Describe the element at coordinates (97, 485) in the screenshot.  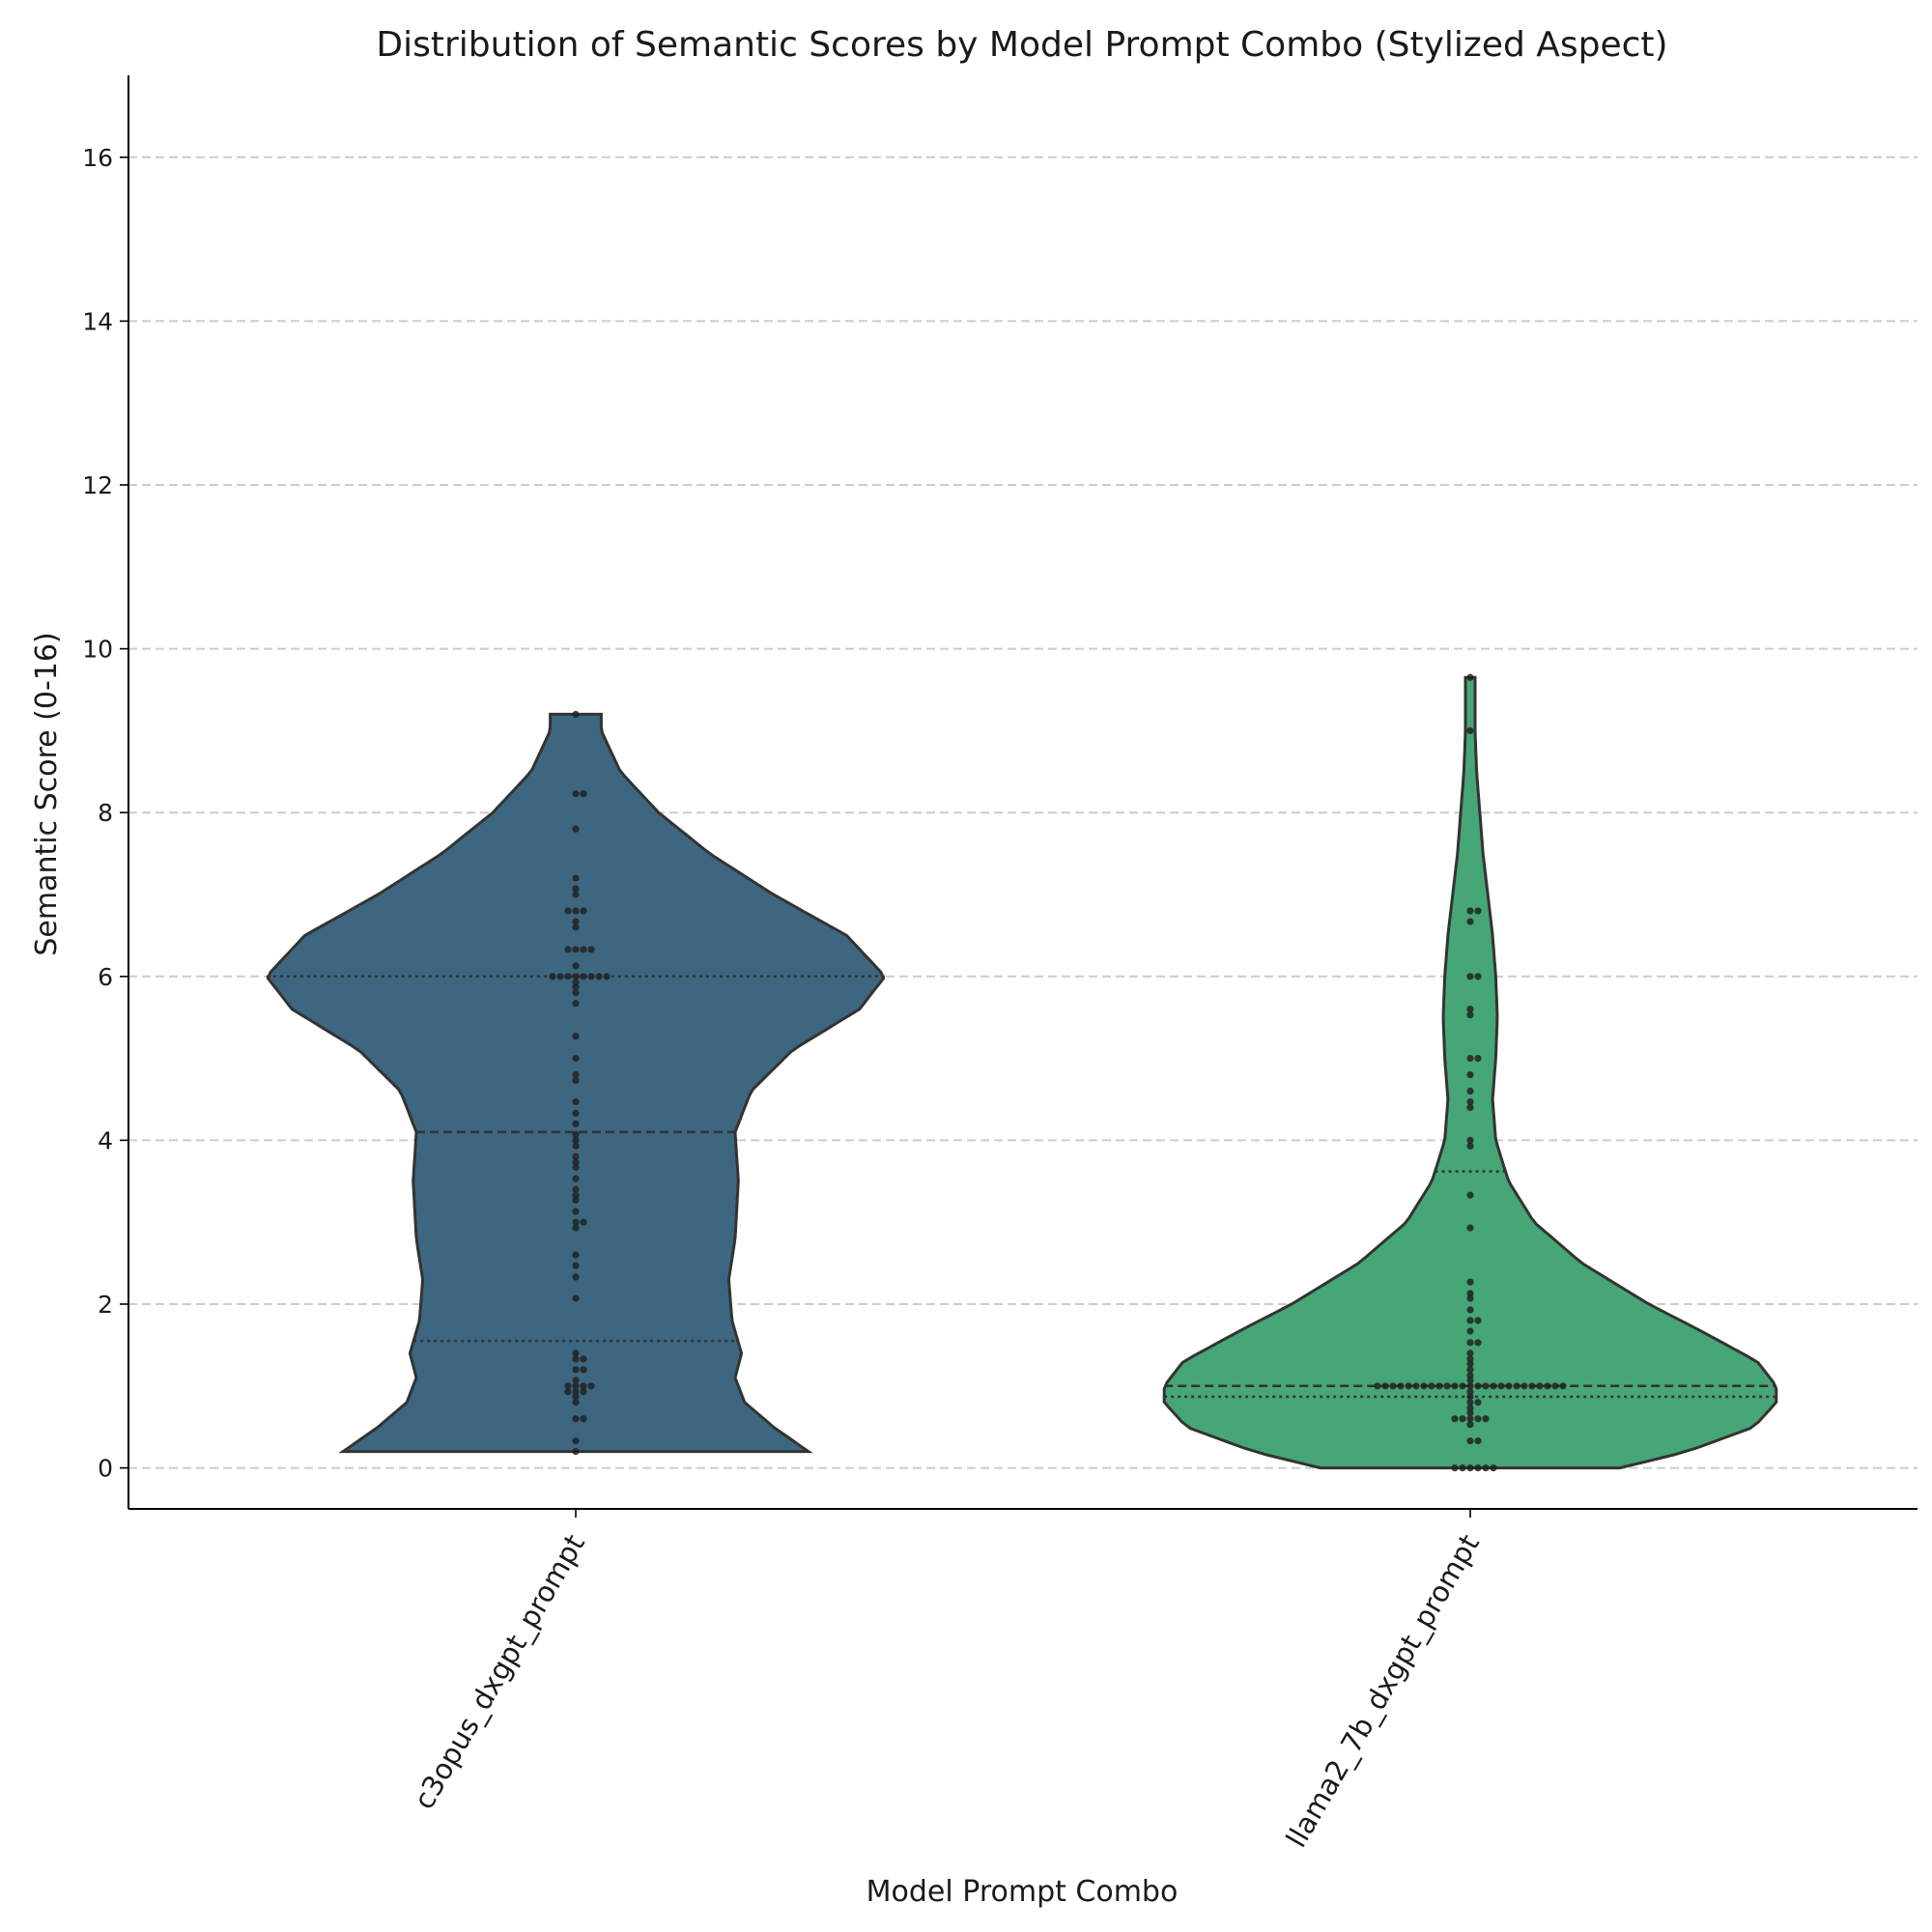
I see `y-tick-label: 12` at that location.